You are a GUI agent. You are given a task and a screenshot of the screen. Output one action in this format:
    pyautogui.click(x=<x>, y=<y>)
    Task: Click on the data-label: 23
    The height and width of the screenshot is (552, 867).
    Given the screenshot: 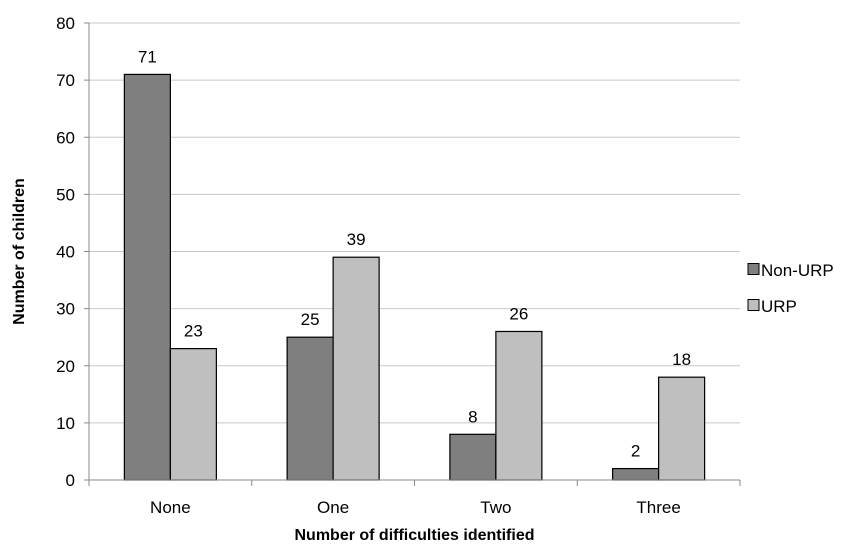 What is the action you would take?
    pyautogui.click(x=193, y=331)
    